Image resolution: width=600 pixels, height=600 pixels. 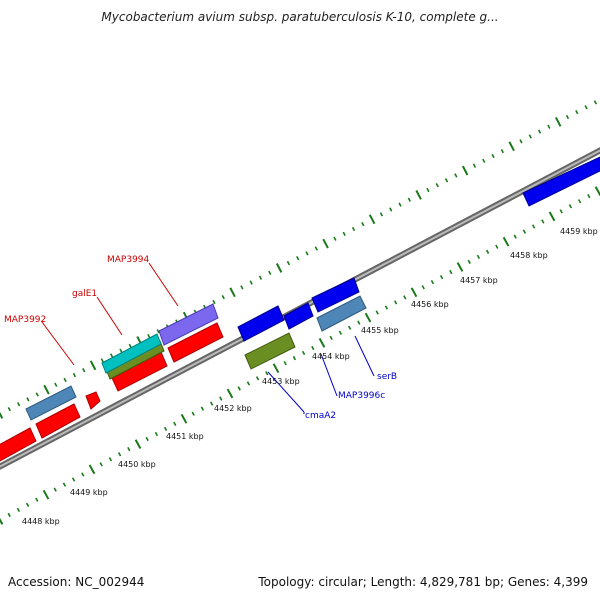 What do you see at coordinates (25, 320) in the screenshot?
I see `gene-label-map3992: MAP3992` at bounding box center [25, 320].